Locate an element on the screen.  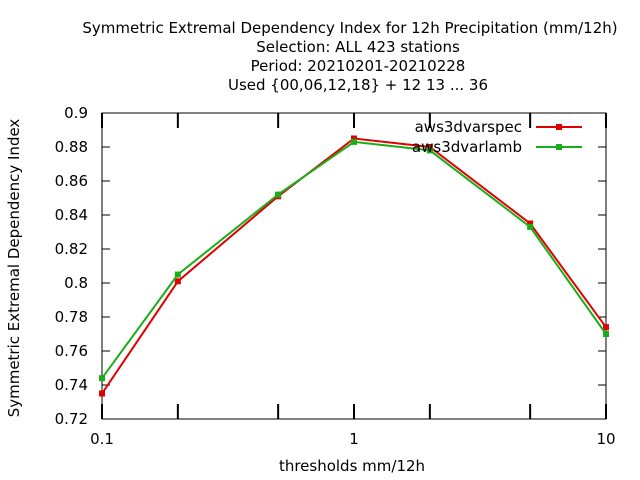
x-tick-label: 10 is located at coordinates (605, 439).